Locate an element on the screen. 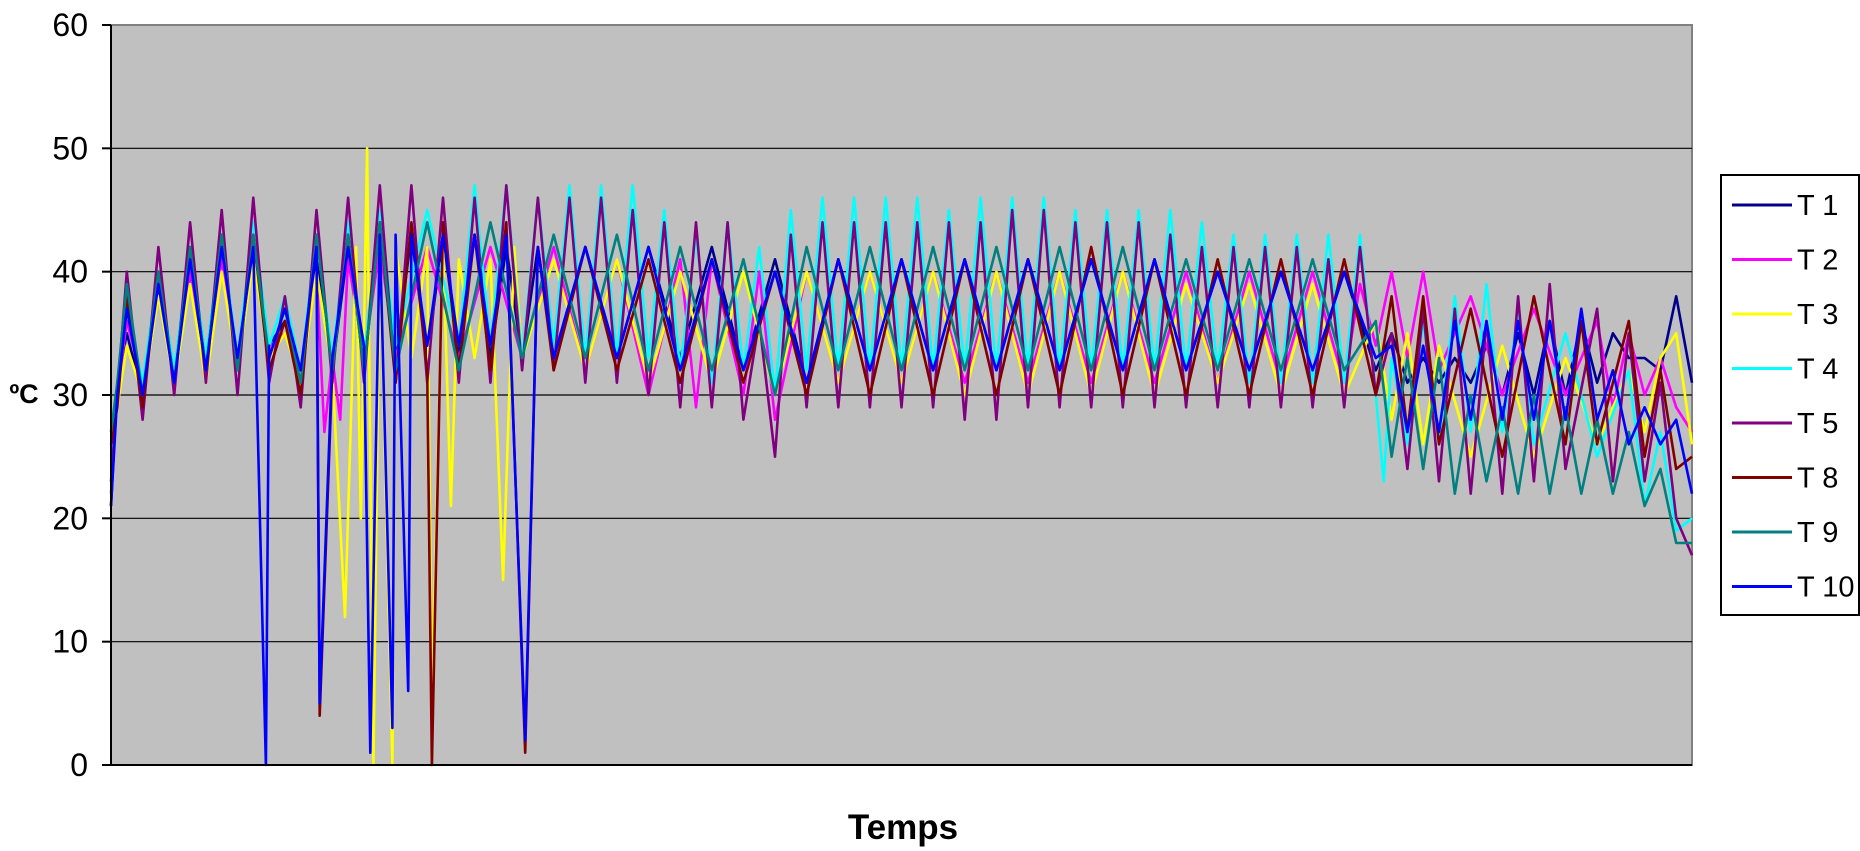  legend-label: T 10 is located at coordinates (1826, 588).